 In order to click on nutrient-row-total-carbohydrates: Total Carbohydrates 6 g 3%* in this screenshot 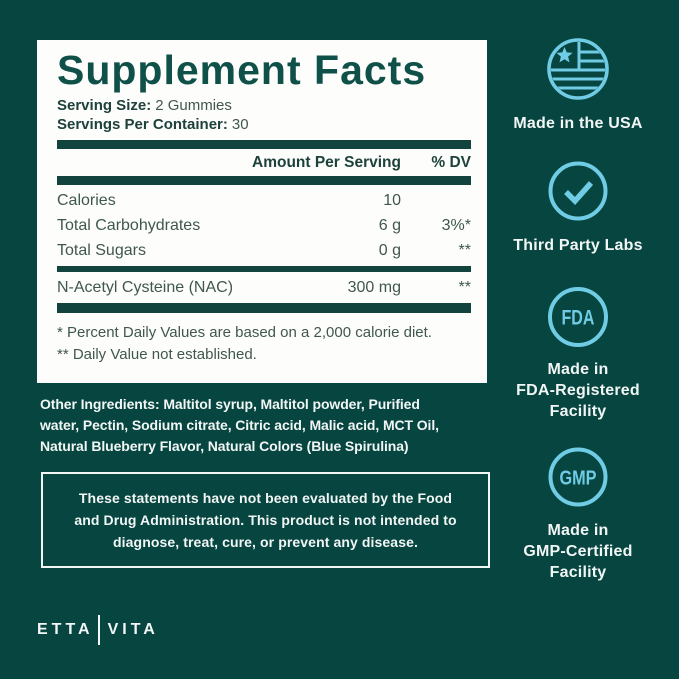, I will do `click(264, 225)`.